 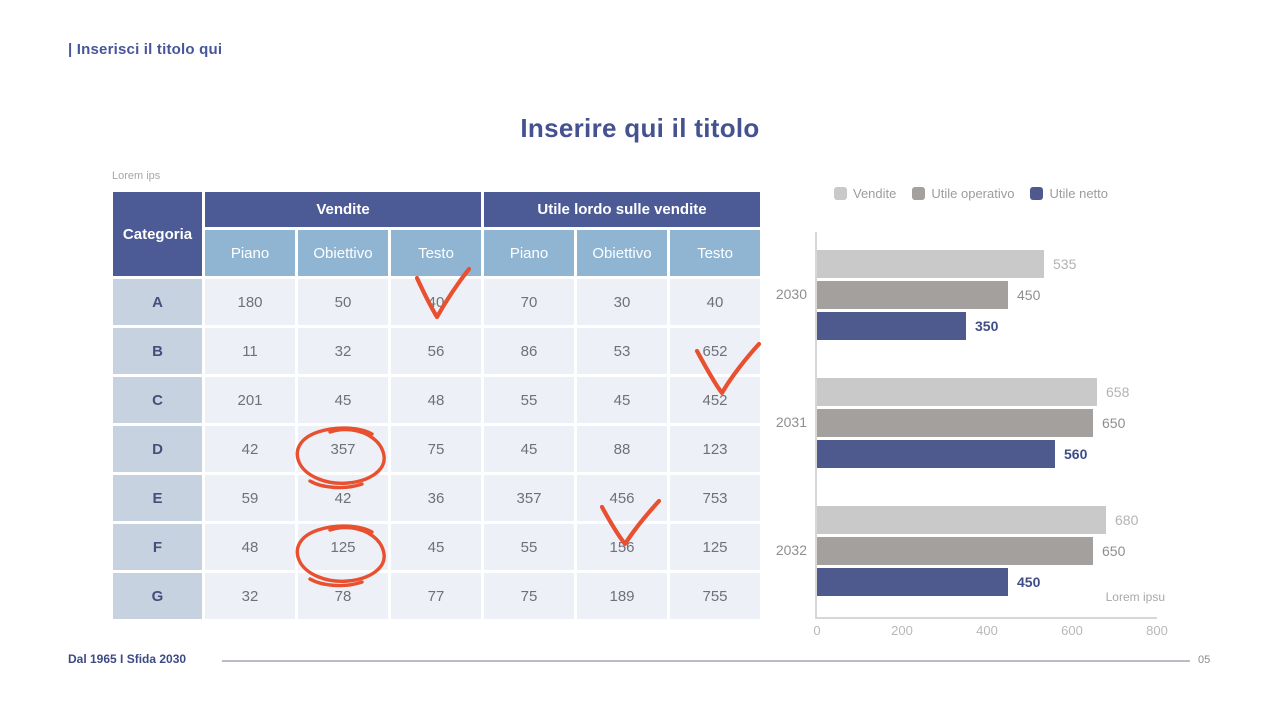 What do you see at coordinates (436, 498) in the screenshot?
I see `table-row: E 59 42 36 357 456 753` at bounding box center [436, 498].